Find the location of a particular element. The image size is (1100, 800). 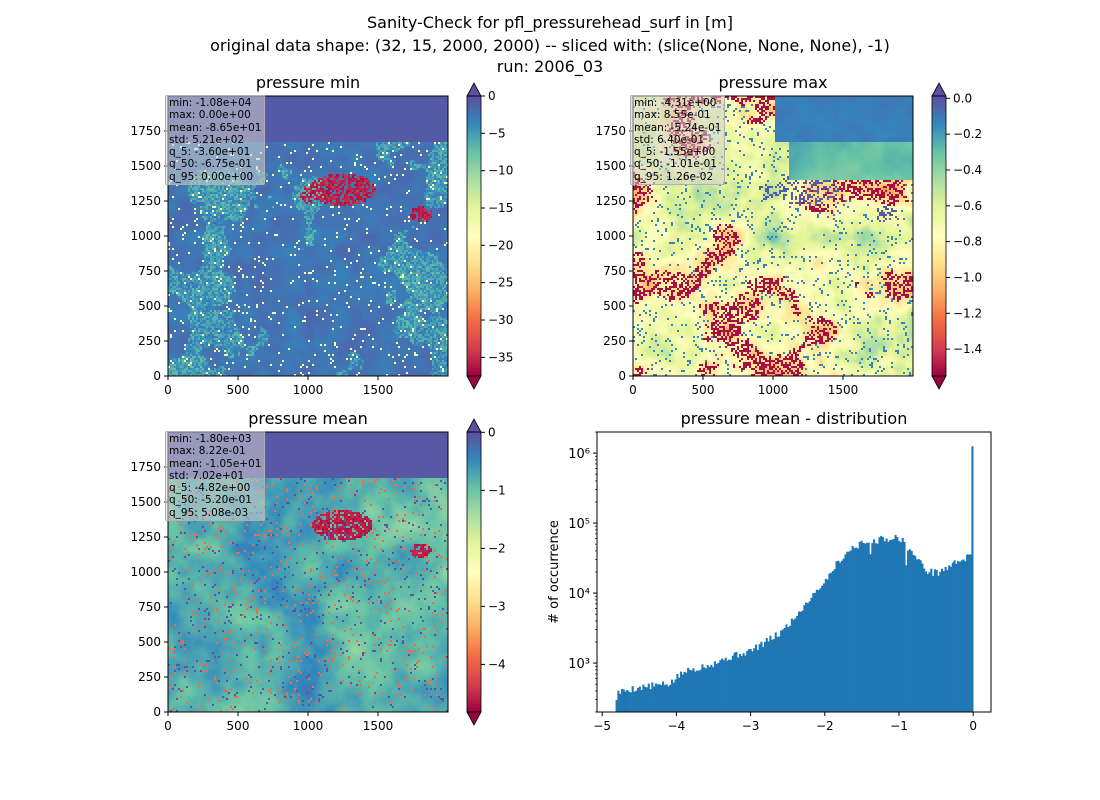

colorbar-tick-label: −1.0 is located at coordinates (967, 277).